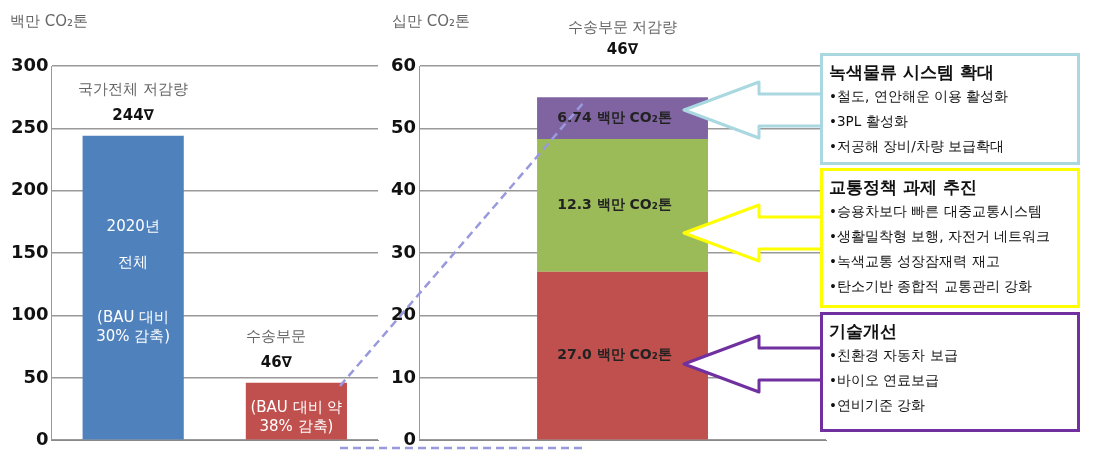  Describe the element at coordinates (622, 26) in the screenshot. I see `chart-title: 수송부문 저감량` at that location.